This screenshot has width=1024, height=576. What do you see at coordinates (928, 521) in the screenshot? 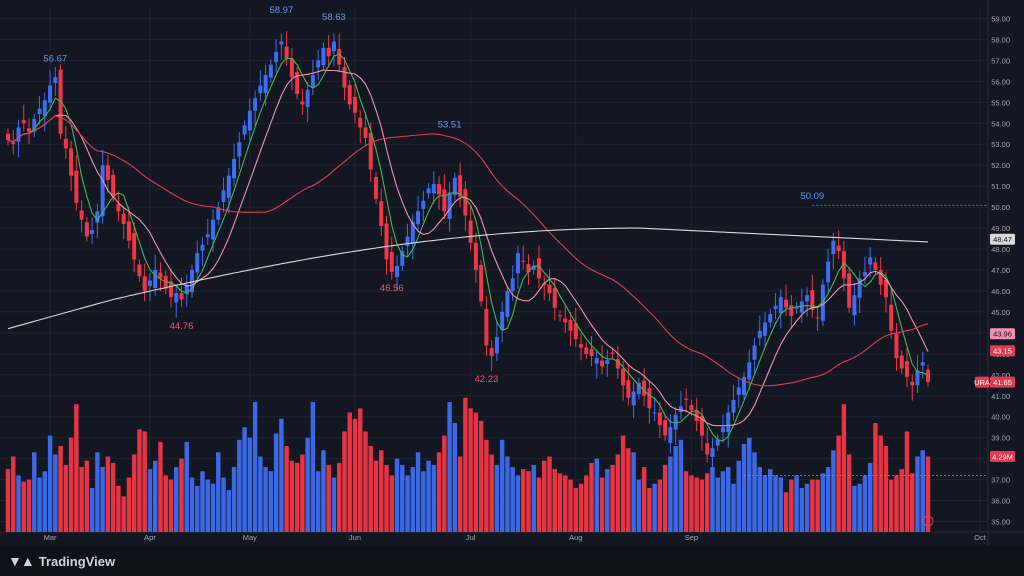
I see `replay-marker-icon` at bounding box center [928, 521].